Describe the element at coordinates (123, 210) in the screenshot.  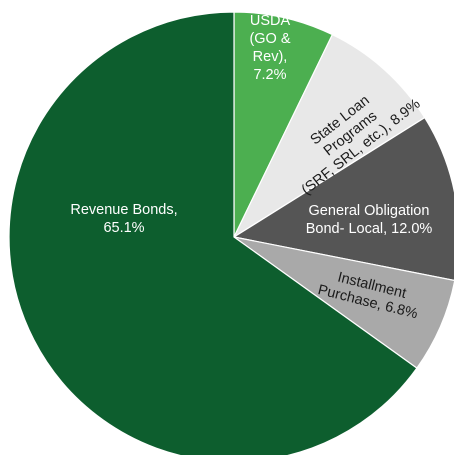
I see `slice-label-line: Revenue Bonds,` at that location.